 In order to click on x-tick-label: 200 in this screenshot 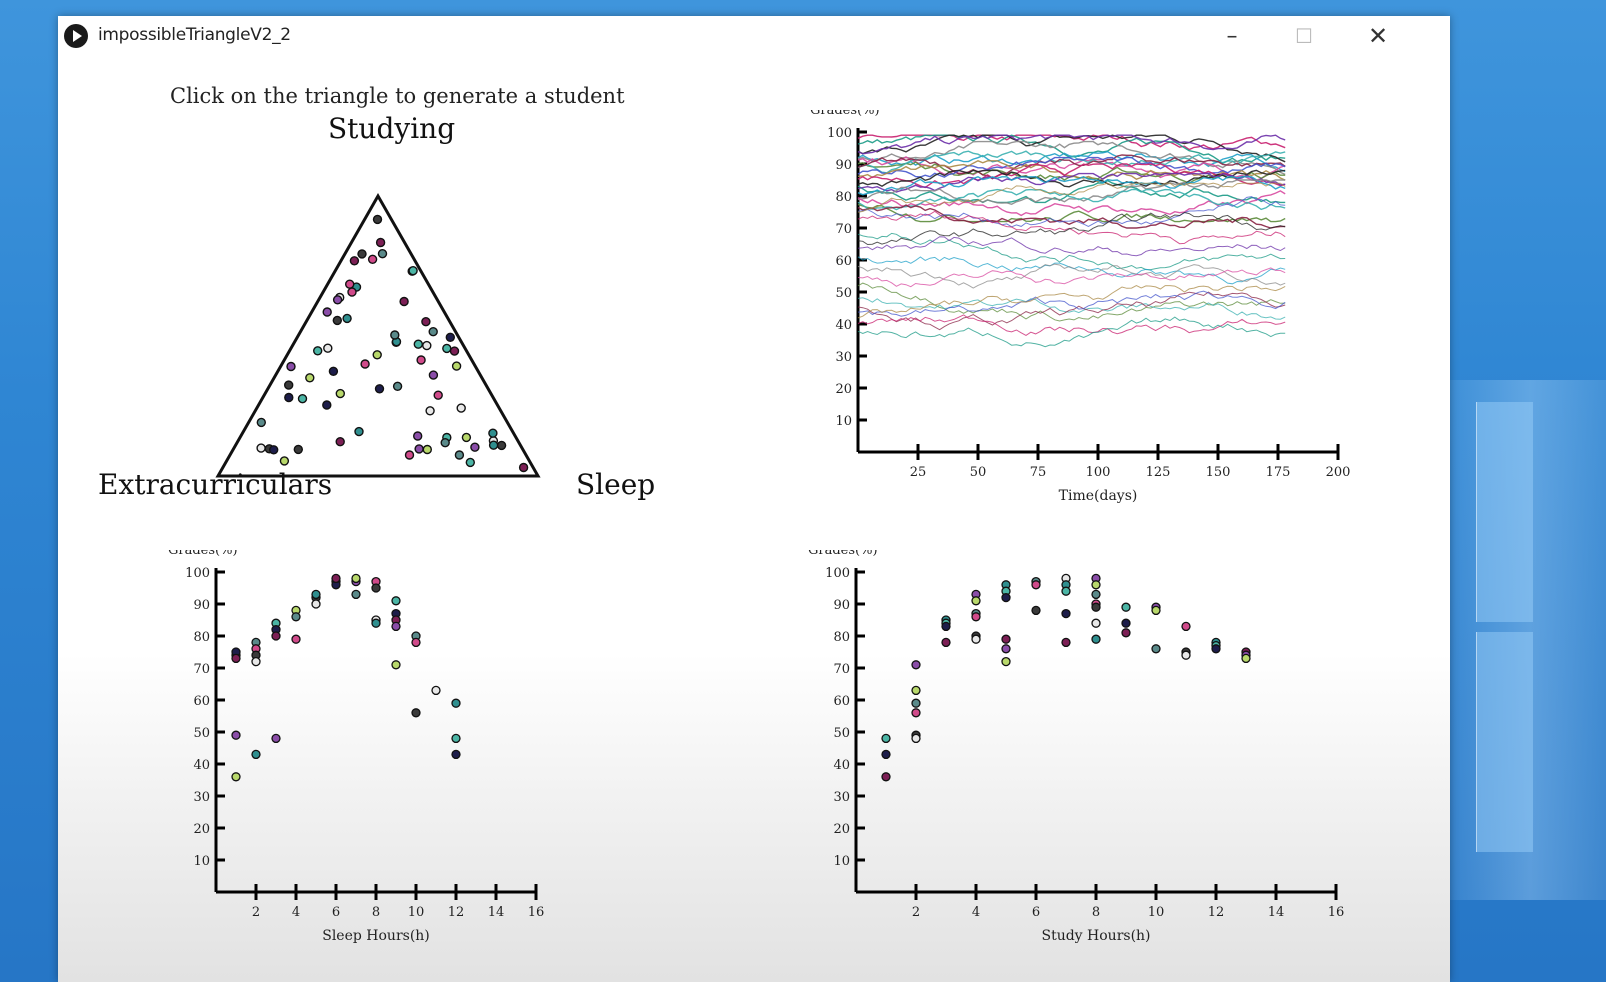, I will do `click(1338, 472)`.